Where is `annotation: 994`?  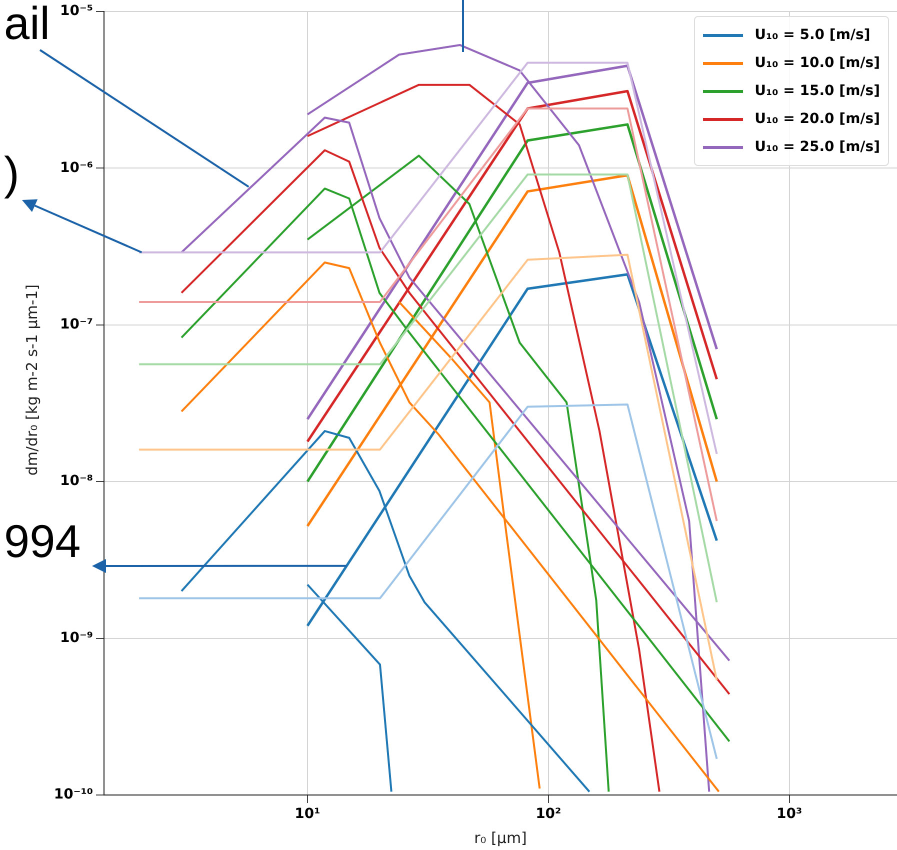
annotation: 994 is located at coordinates (42, 541).